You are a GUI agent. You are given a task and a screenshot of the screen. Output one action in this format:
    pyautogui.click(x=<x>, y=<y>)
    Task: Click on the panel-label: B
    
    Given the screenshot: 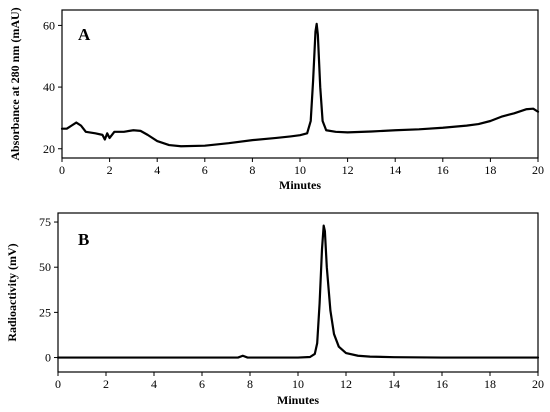 What is the action you would take?
    pyautogui.click(x=83, y=239)
    